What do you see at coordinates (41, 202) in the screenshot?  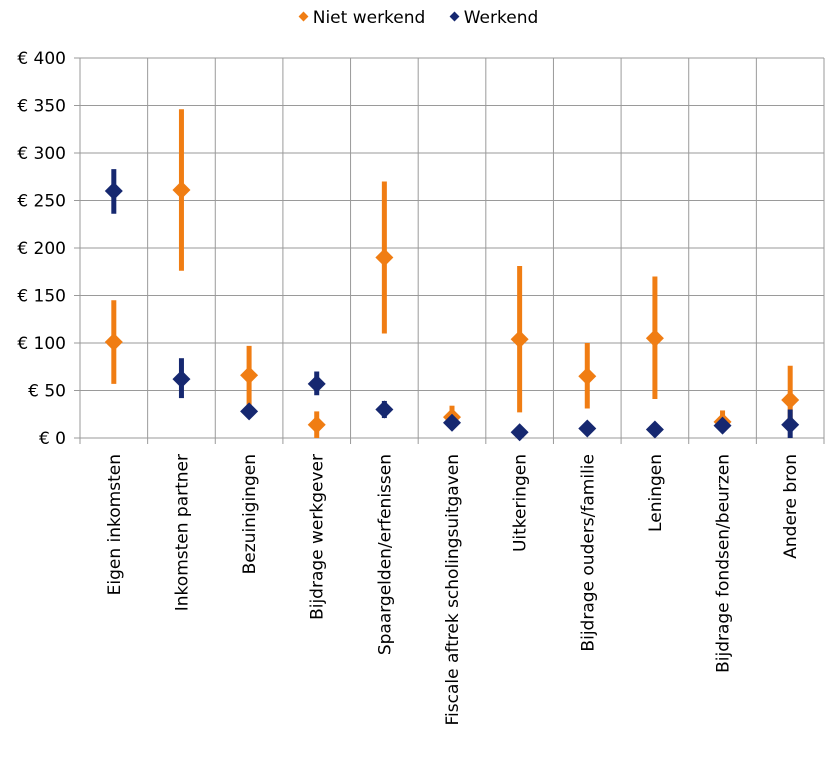 I see `y-tick-label: € 250` at bounding box center [41, 202].